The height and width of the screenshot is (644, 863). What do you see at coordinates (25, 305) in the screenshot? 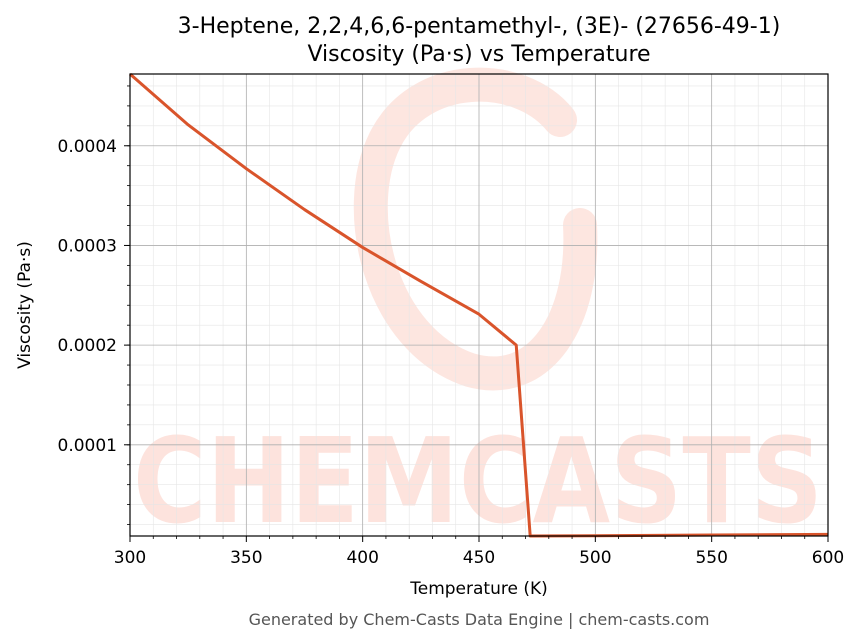
I see `y-axis-label: Viscosity (Pa·s)` at bounding box center [25, 305].